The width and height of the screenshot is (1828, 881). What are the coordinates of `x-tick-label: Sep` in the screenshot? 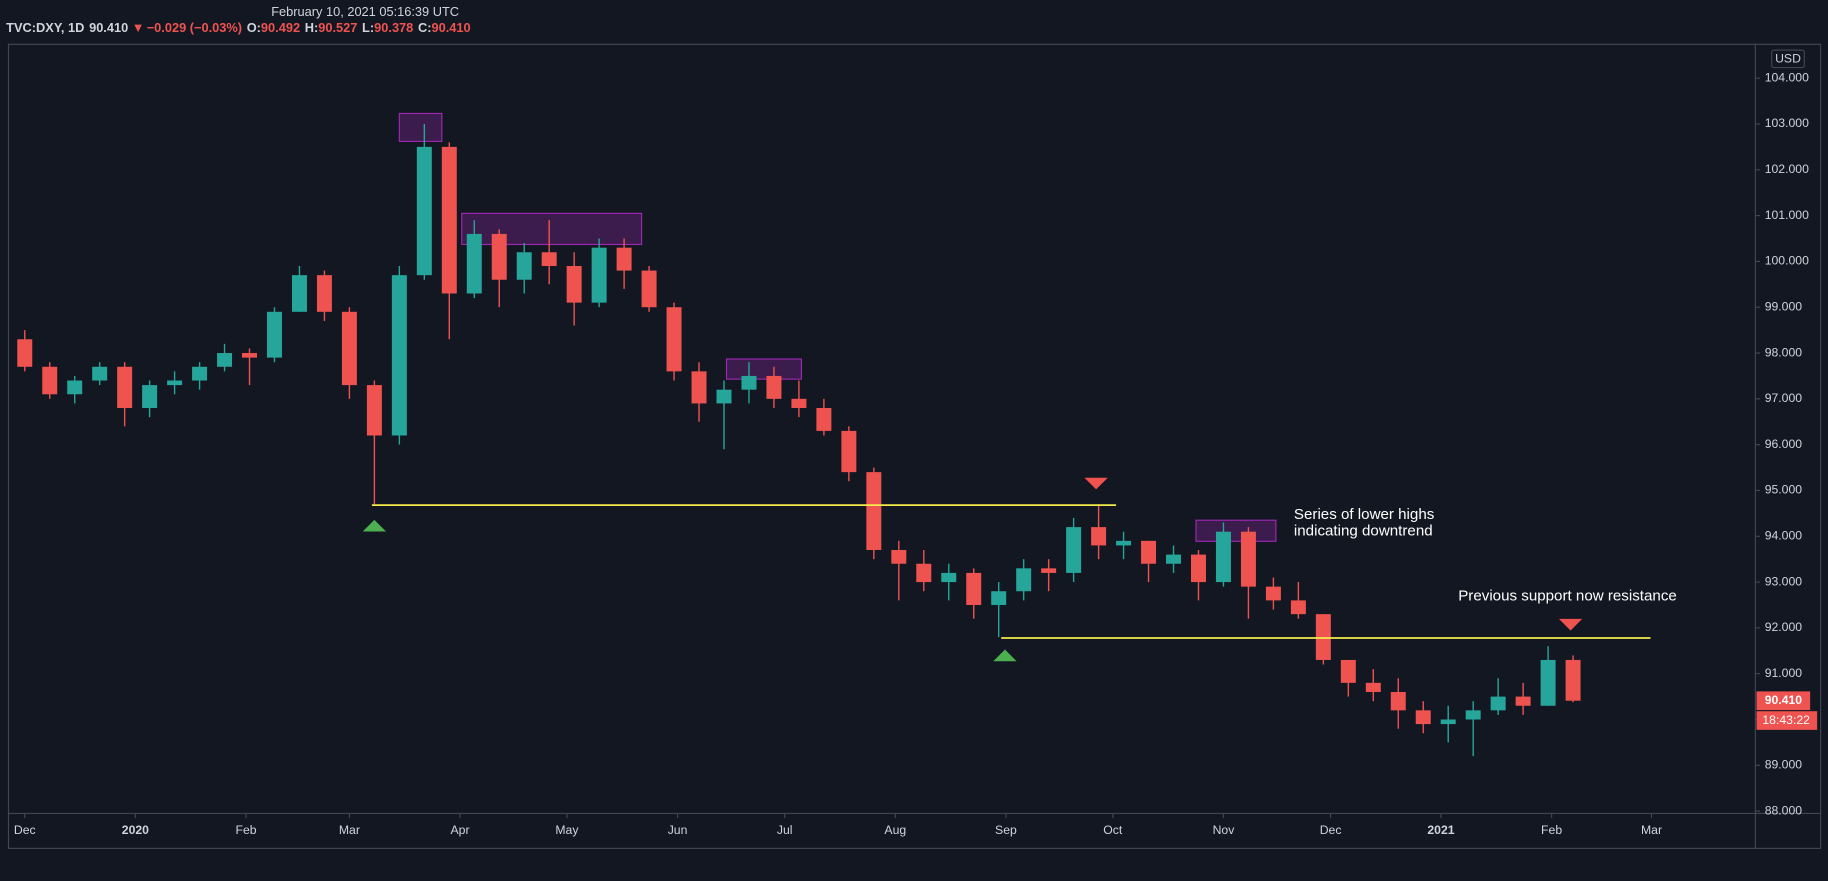 It's located at (1006, 830).